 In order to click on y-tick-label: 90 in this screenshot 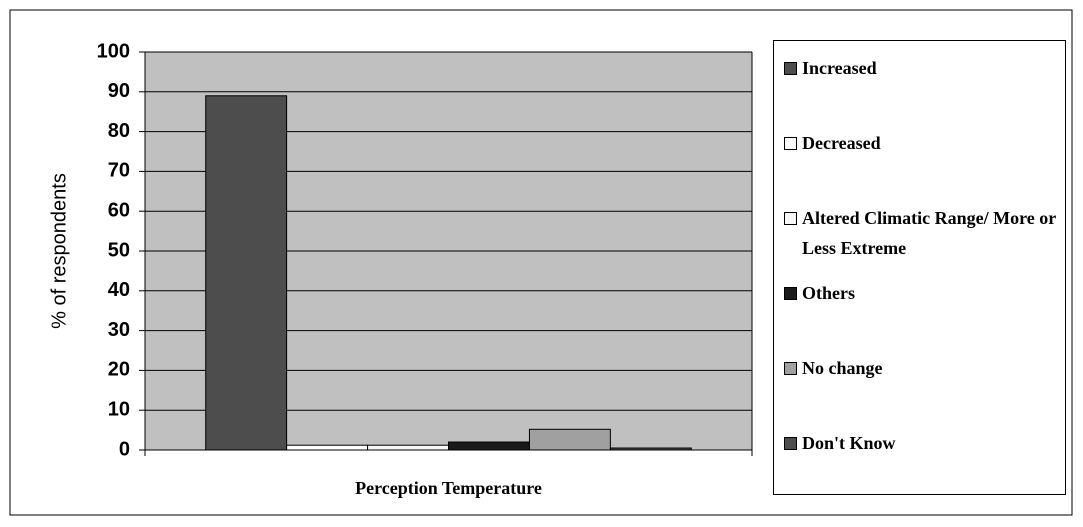, I will do `click(119, 91)`.